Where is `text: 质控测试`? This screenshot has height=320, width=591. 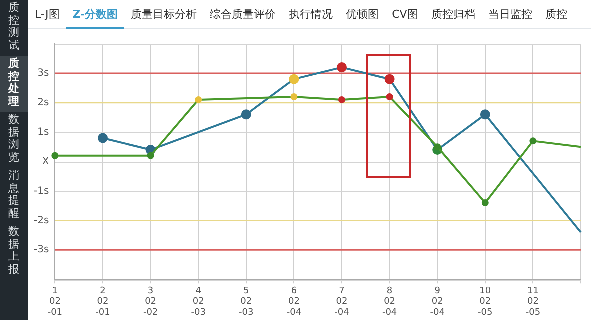
text: 质控测试 is located at coordinates (14, 26).